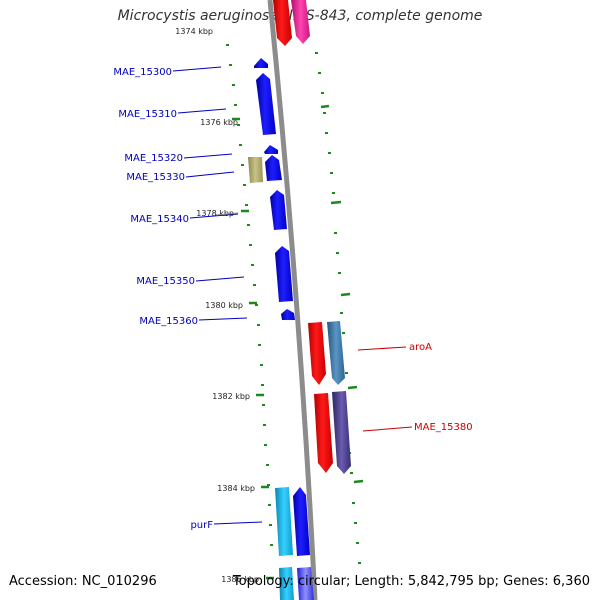 The height and width of the screenshot is (600, 600). Describe the element at coordinates (147, 114) in the screenshot. I see `label-mae-15310: MAE_15310` at that location.